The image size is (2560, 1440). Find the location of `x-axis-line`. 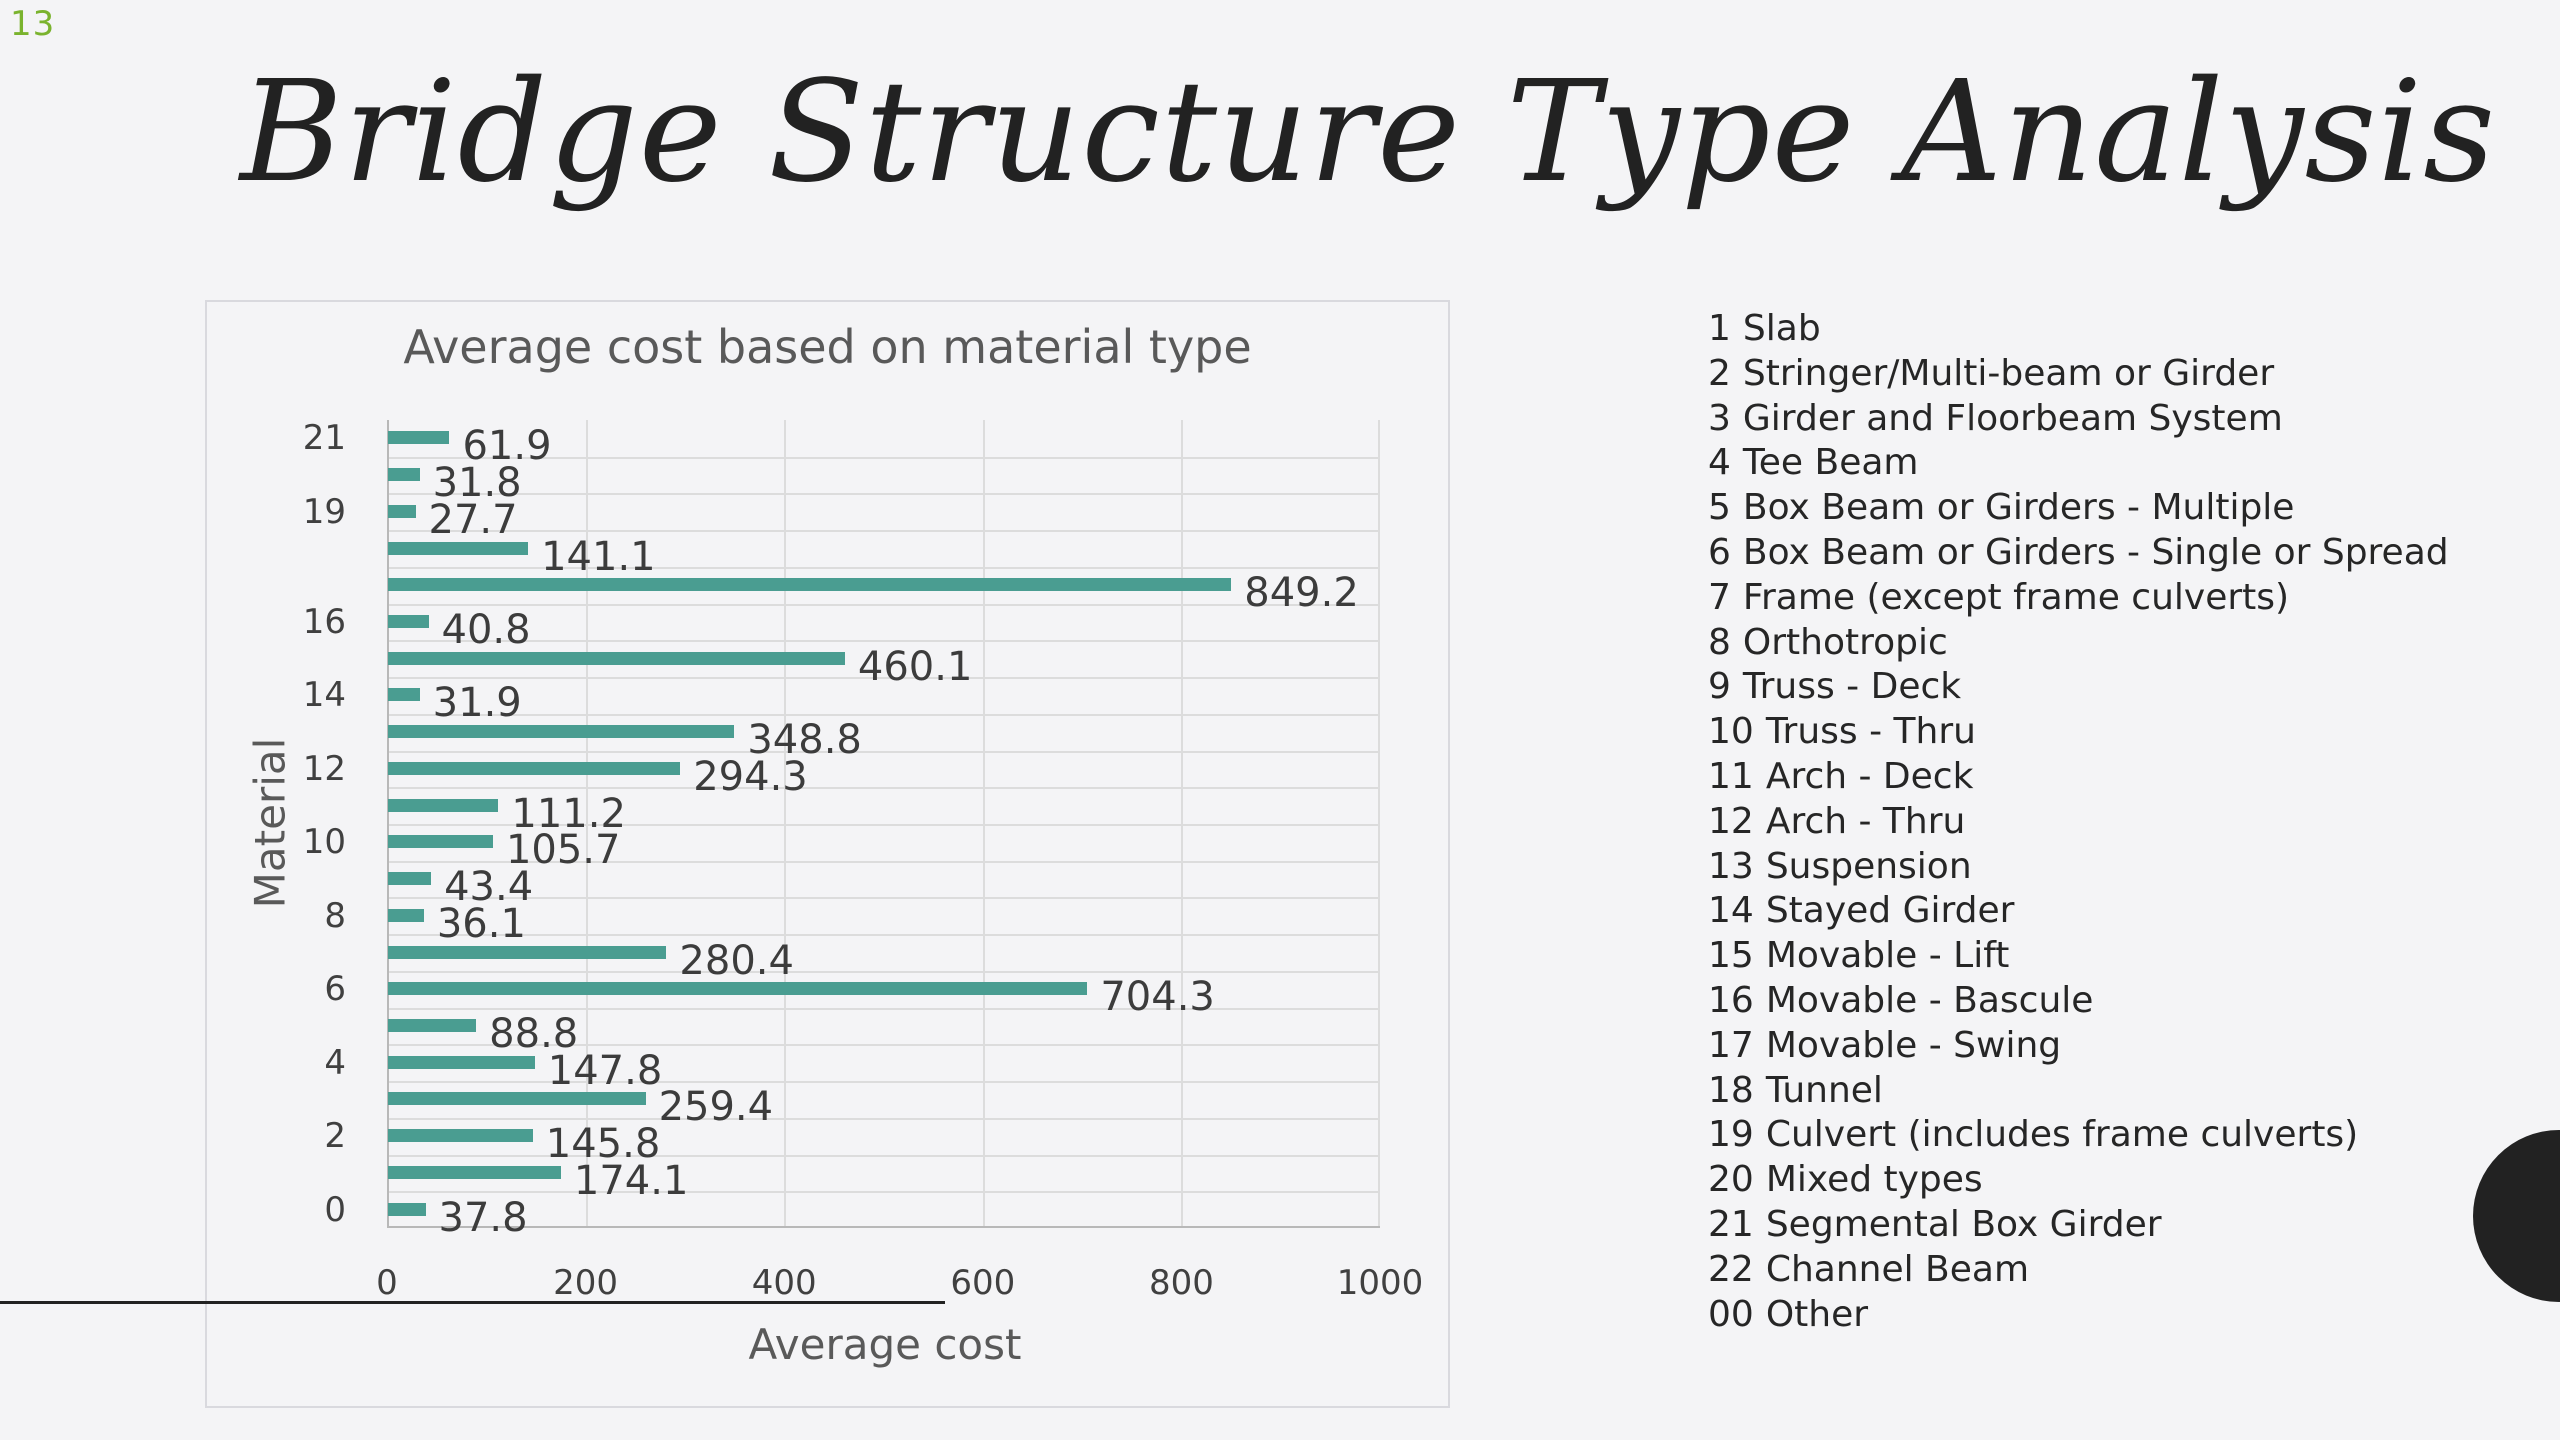

x-axis-line is located at coordinates (883, 1227).